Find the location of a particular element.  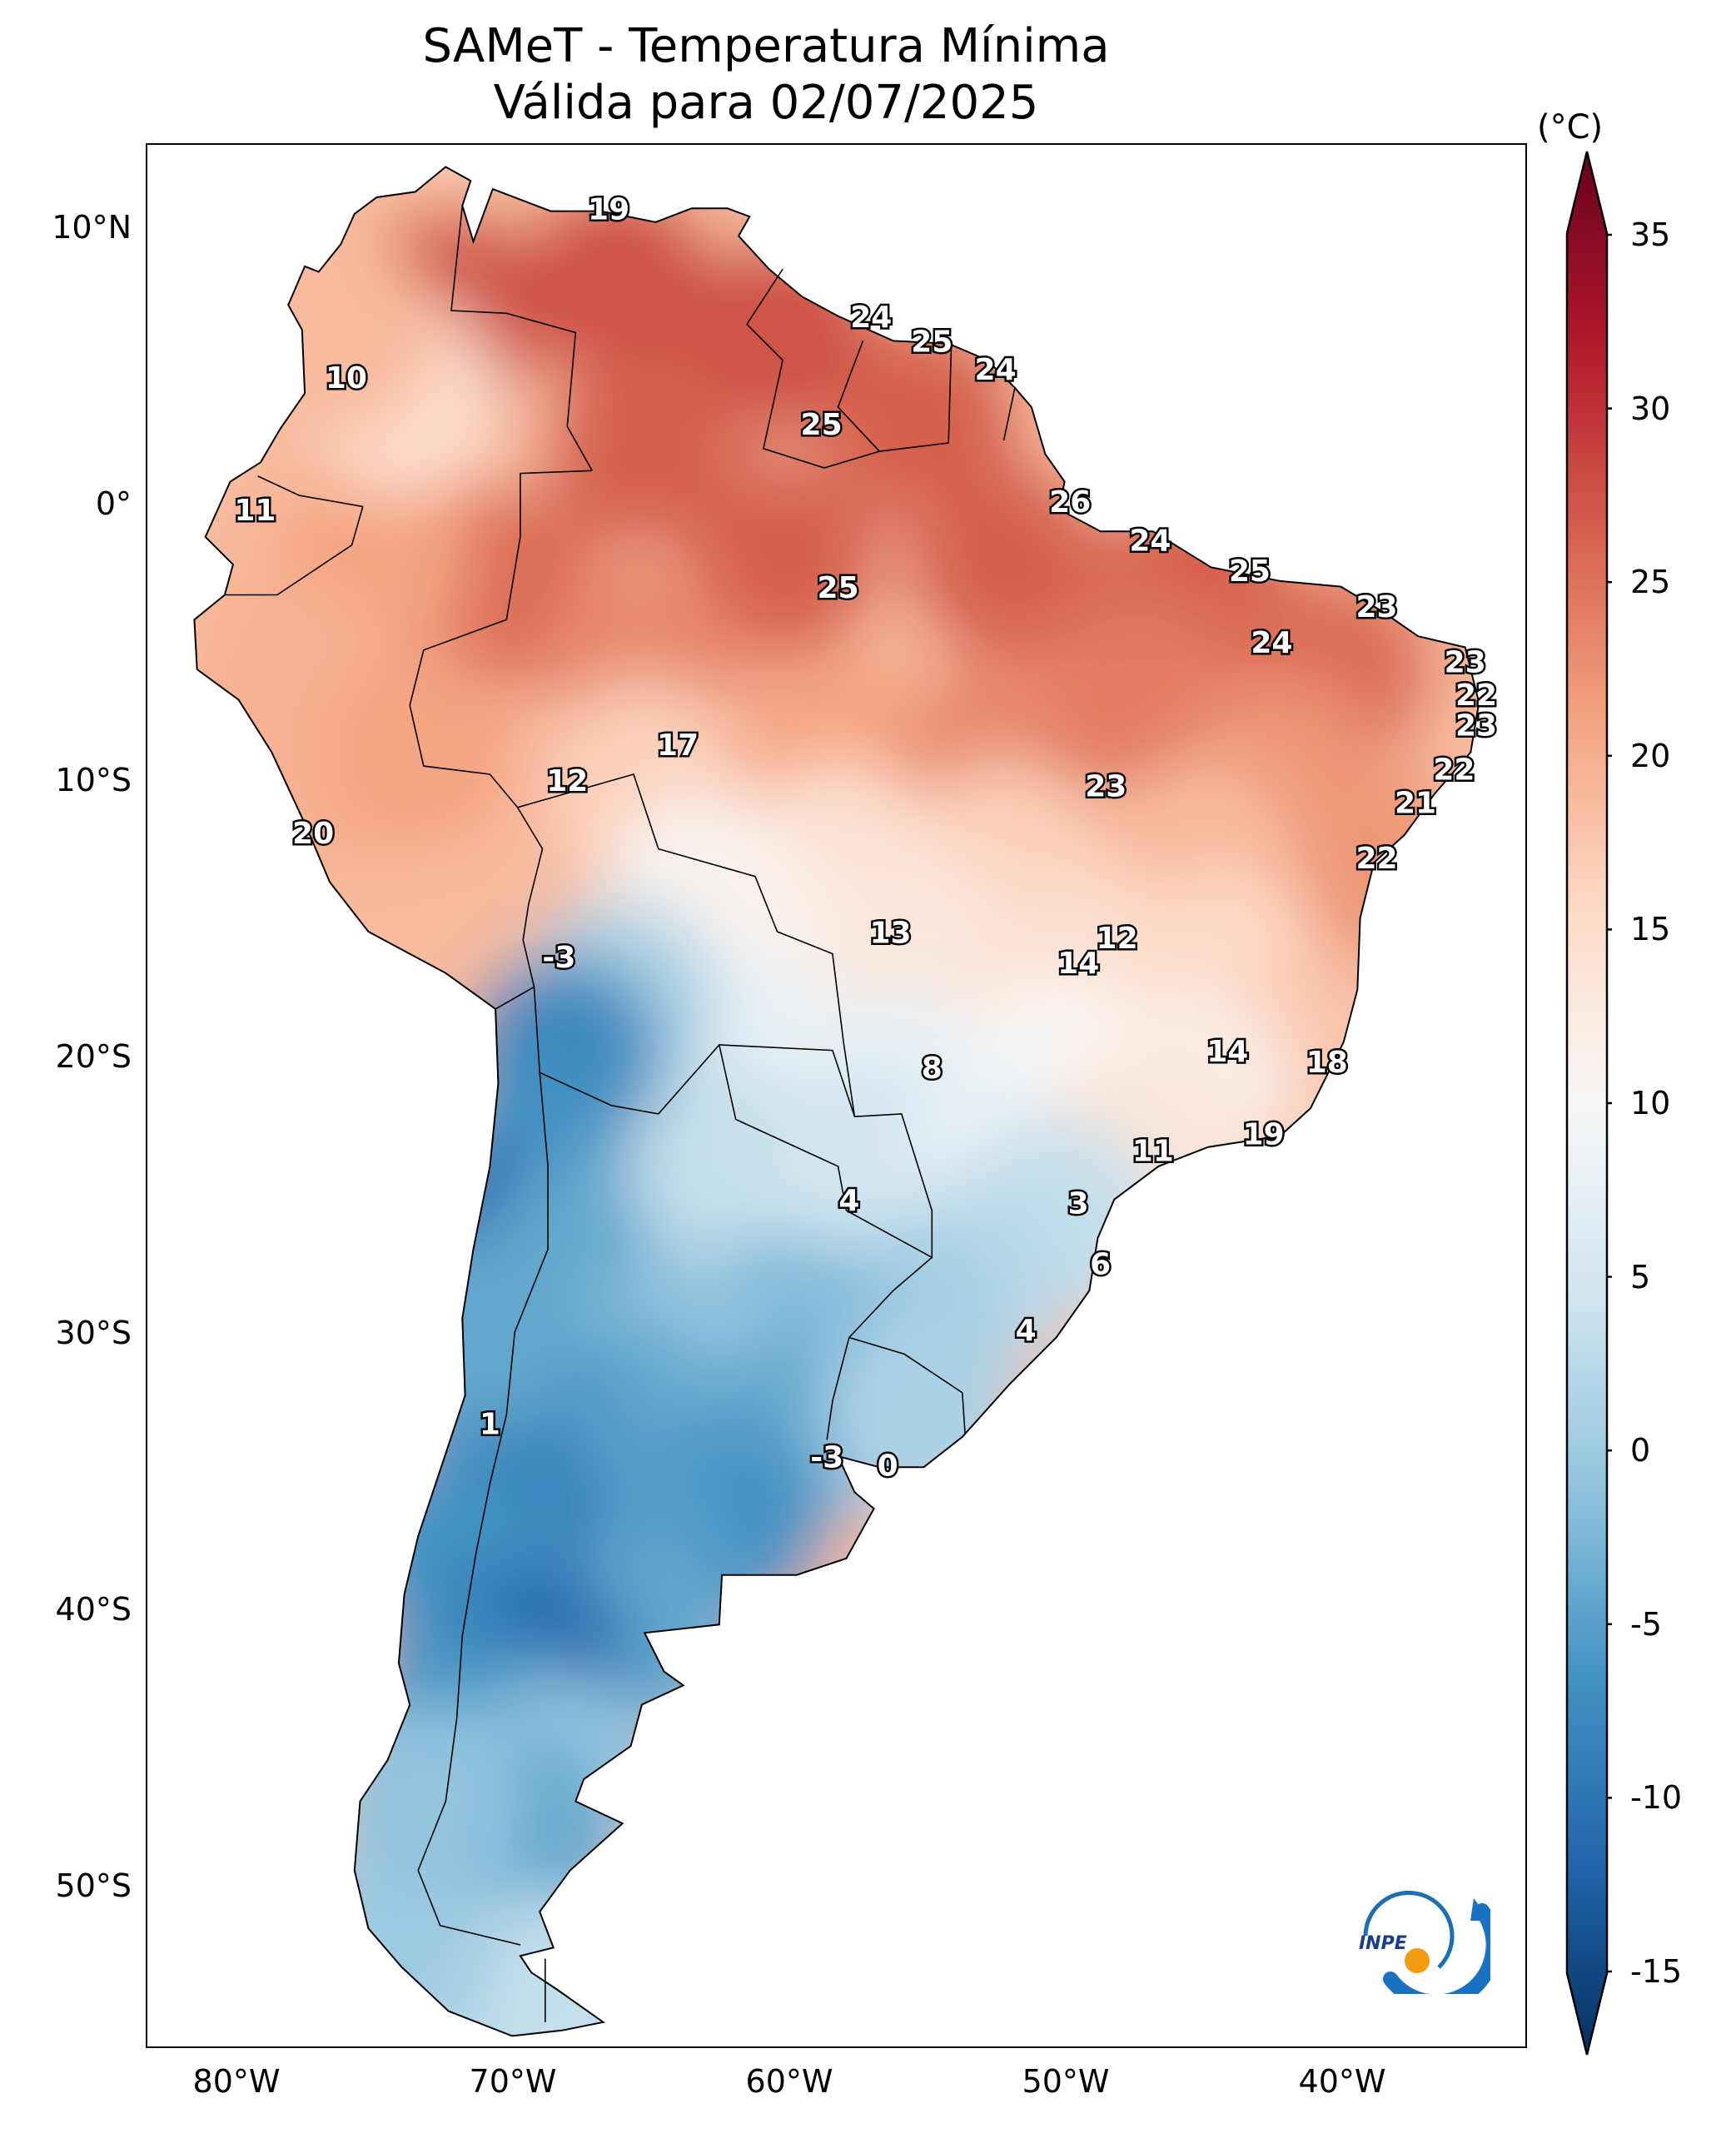

colorbar is located at coordinates (1588, 1103).